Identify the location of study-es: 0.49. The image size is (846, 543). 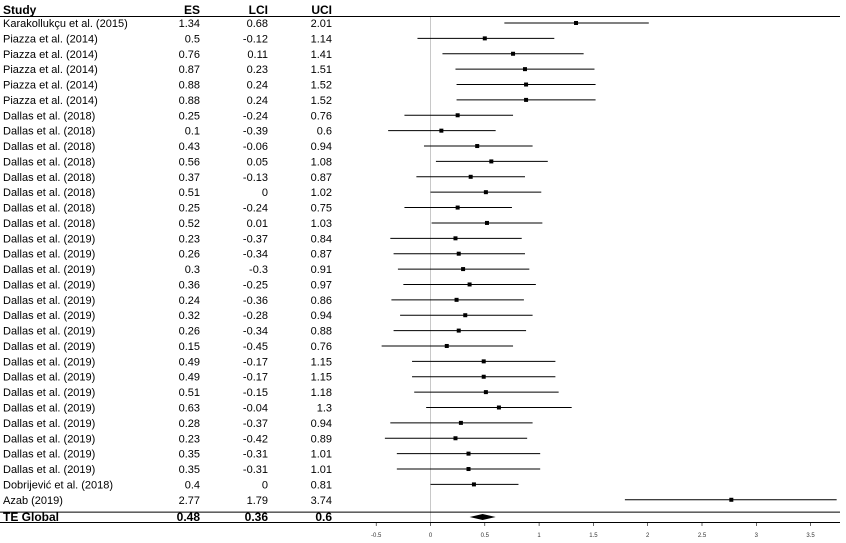
(189, 378).